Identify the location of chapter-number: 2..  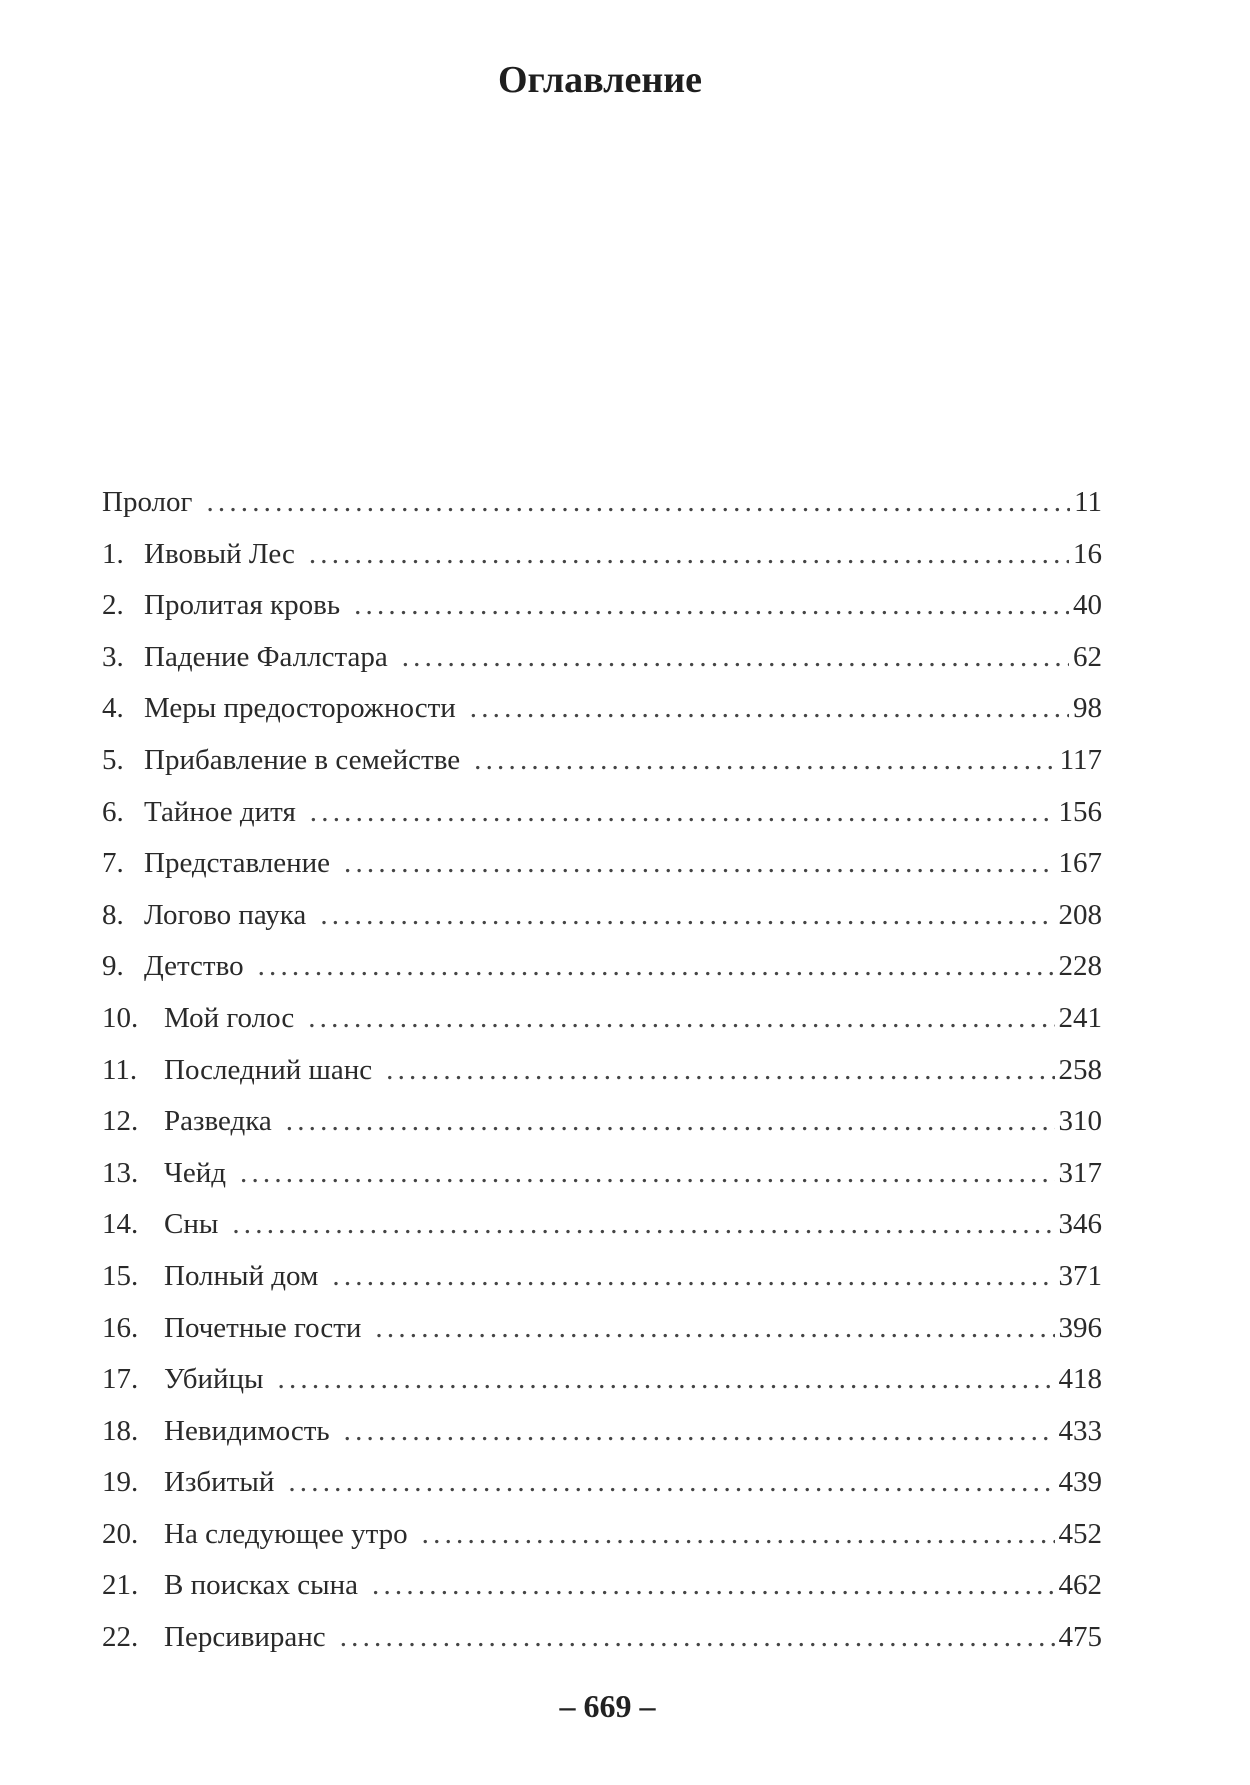
(113, 605).